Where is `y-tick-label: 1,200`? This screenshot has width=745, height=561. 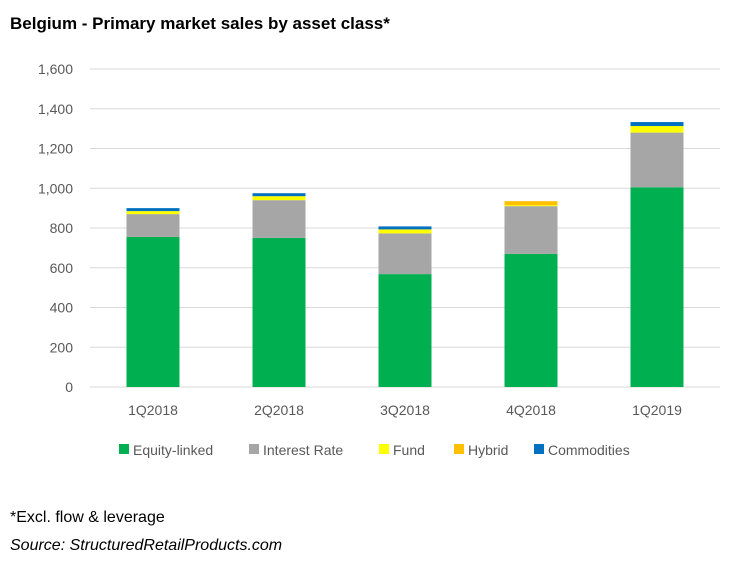
y-tick-label: 1,200 is located at coordinates (55, 149).